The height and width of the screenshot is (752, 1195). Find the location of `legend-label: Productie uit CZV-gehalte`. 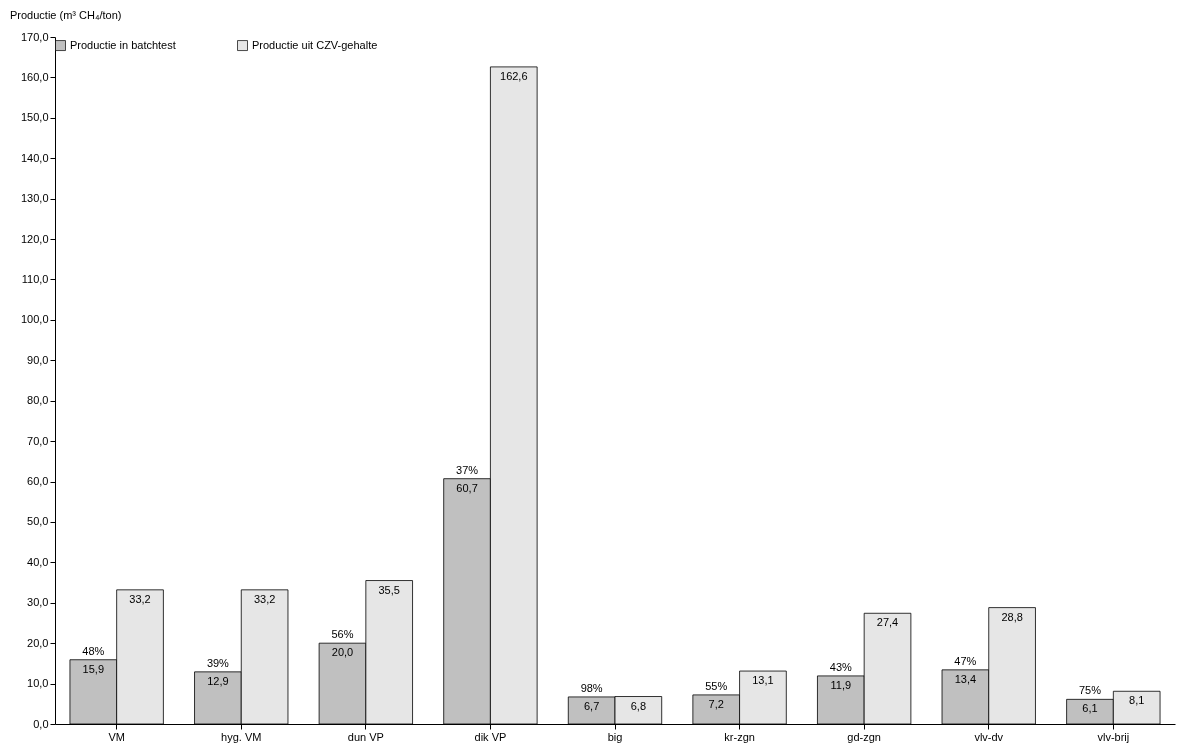

legend-label: Productie uit CZV-gehalte is located at coordinates (315, 44).